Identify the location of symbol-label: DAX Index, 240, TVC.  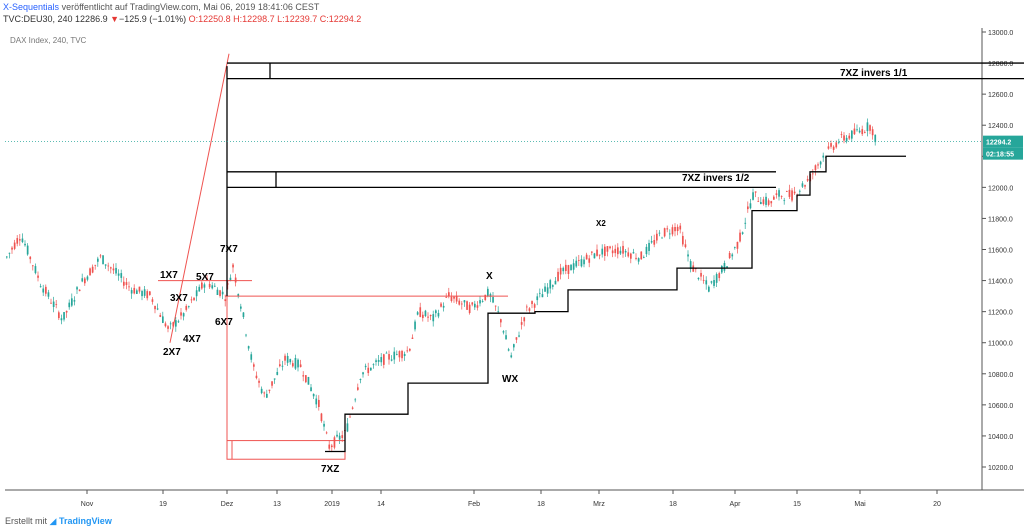
(48, 40).